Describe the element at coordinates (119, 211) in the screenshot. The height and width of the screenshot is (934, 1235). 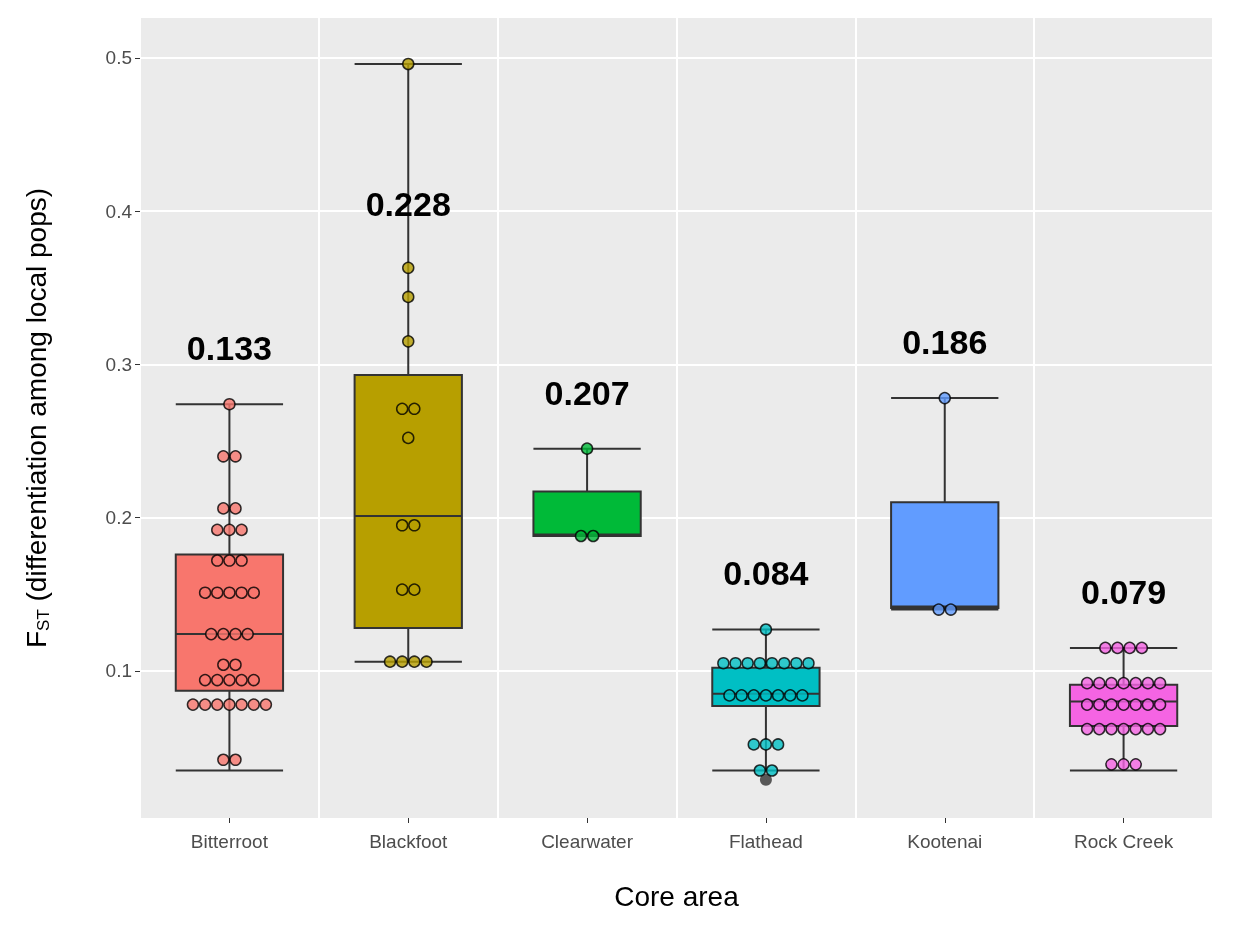
I see `y-tick-label: 0.4` at that location.